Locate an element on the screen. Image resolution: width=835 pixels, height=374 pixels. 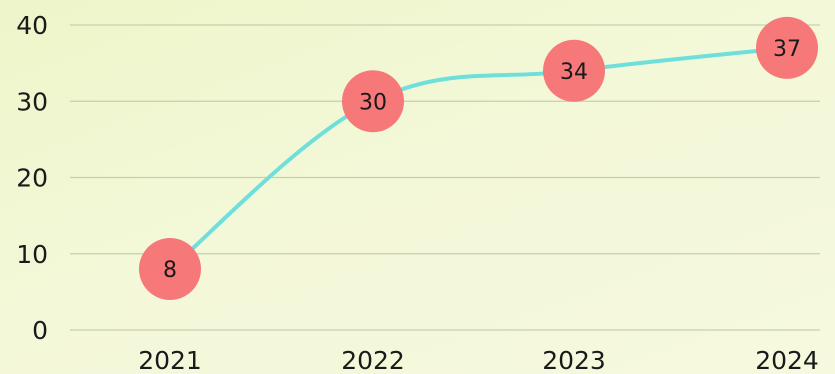
data-point-2021 is located at coordinates (170, 269).